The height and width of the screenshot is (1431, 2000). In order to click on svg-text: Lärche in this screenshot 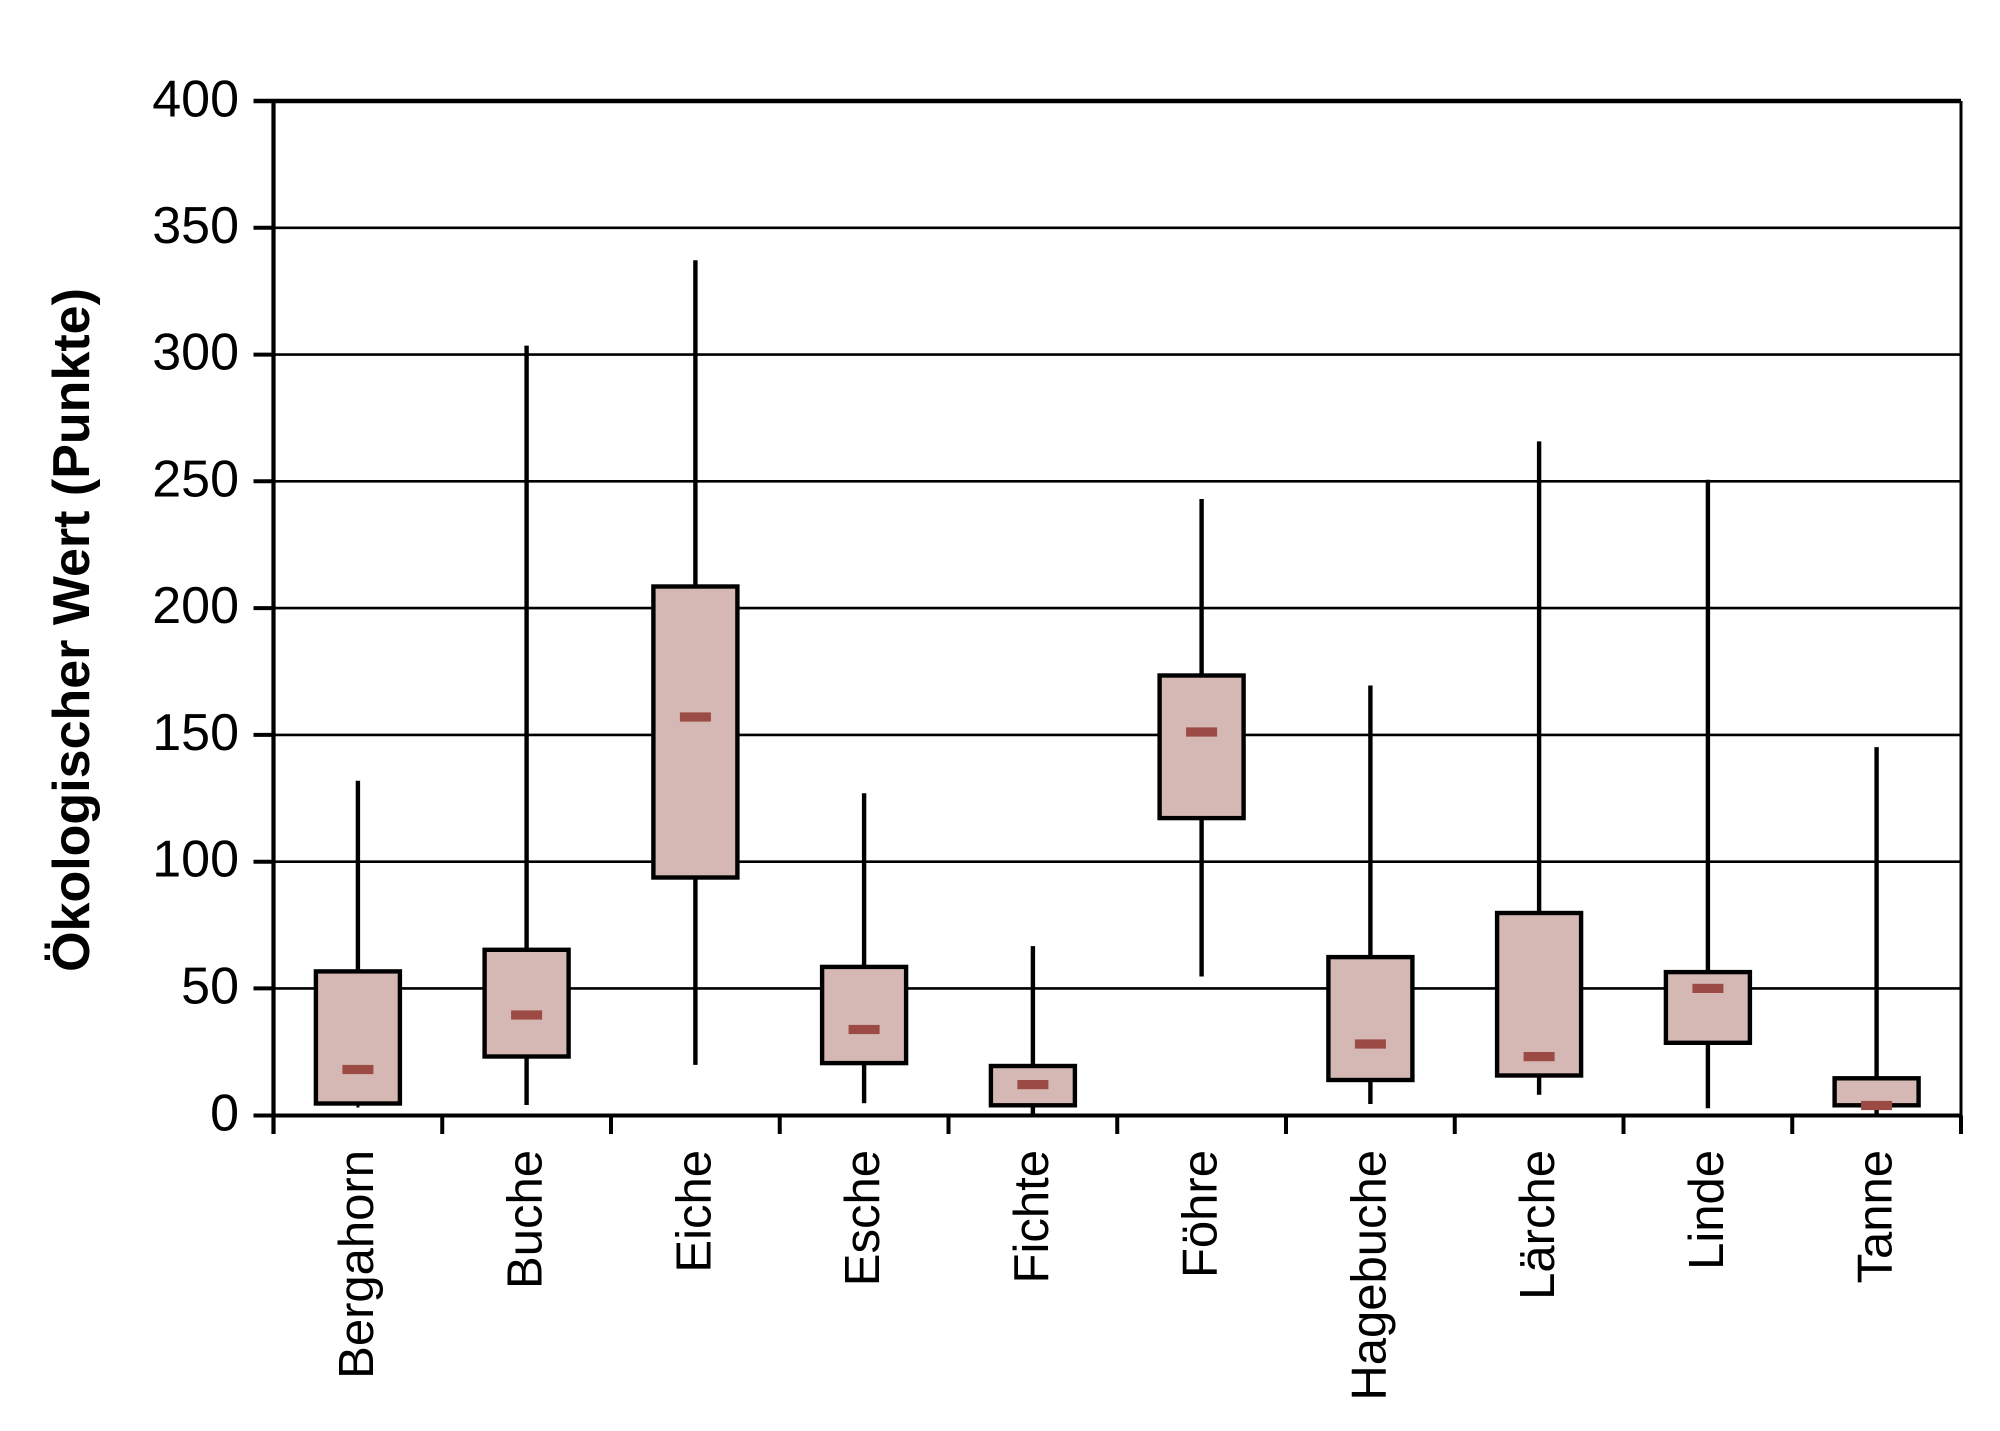, I will do `click(1538, 1225)`.